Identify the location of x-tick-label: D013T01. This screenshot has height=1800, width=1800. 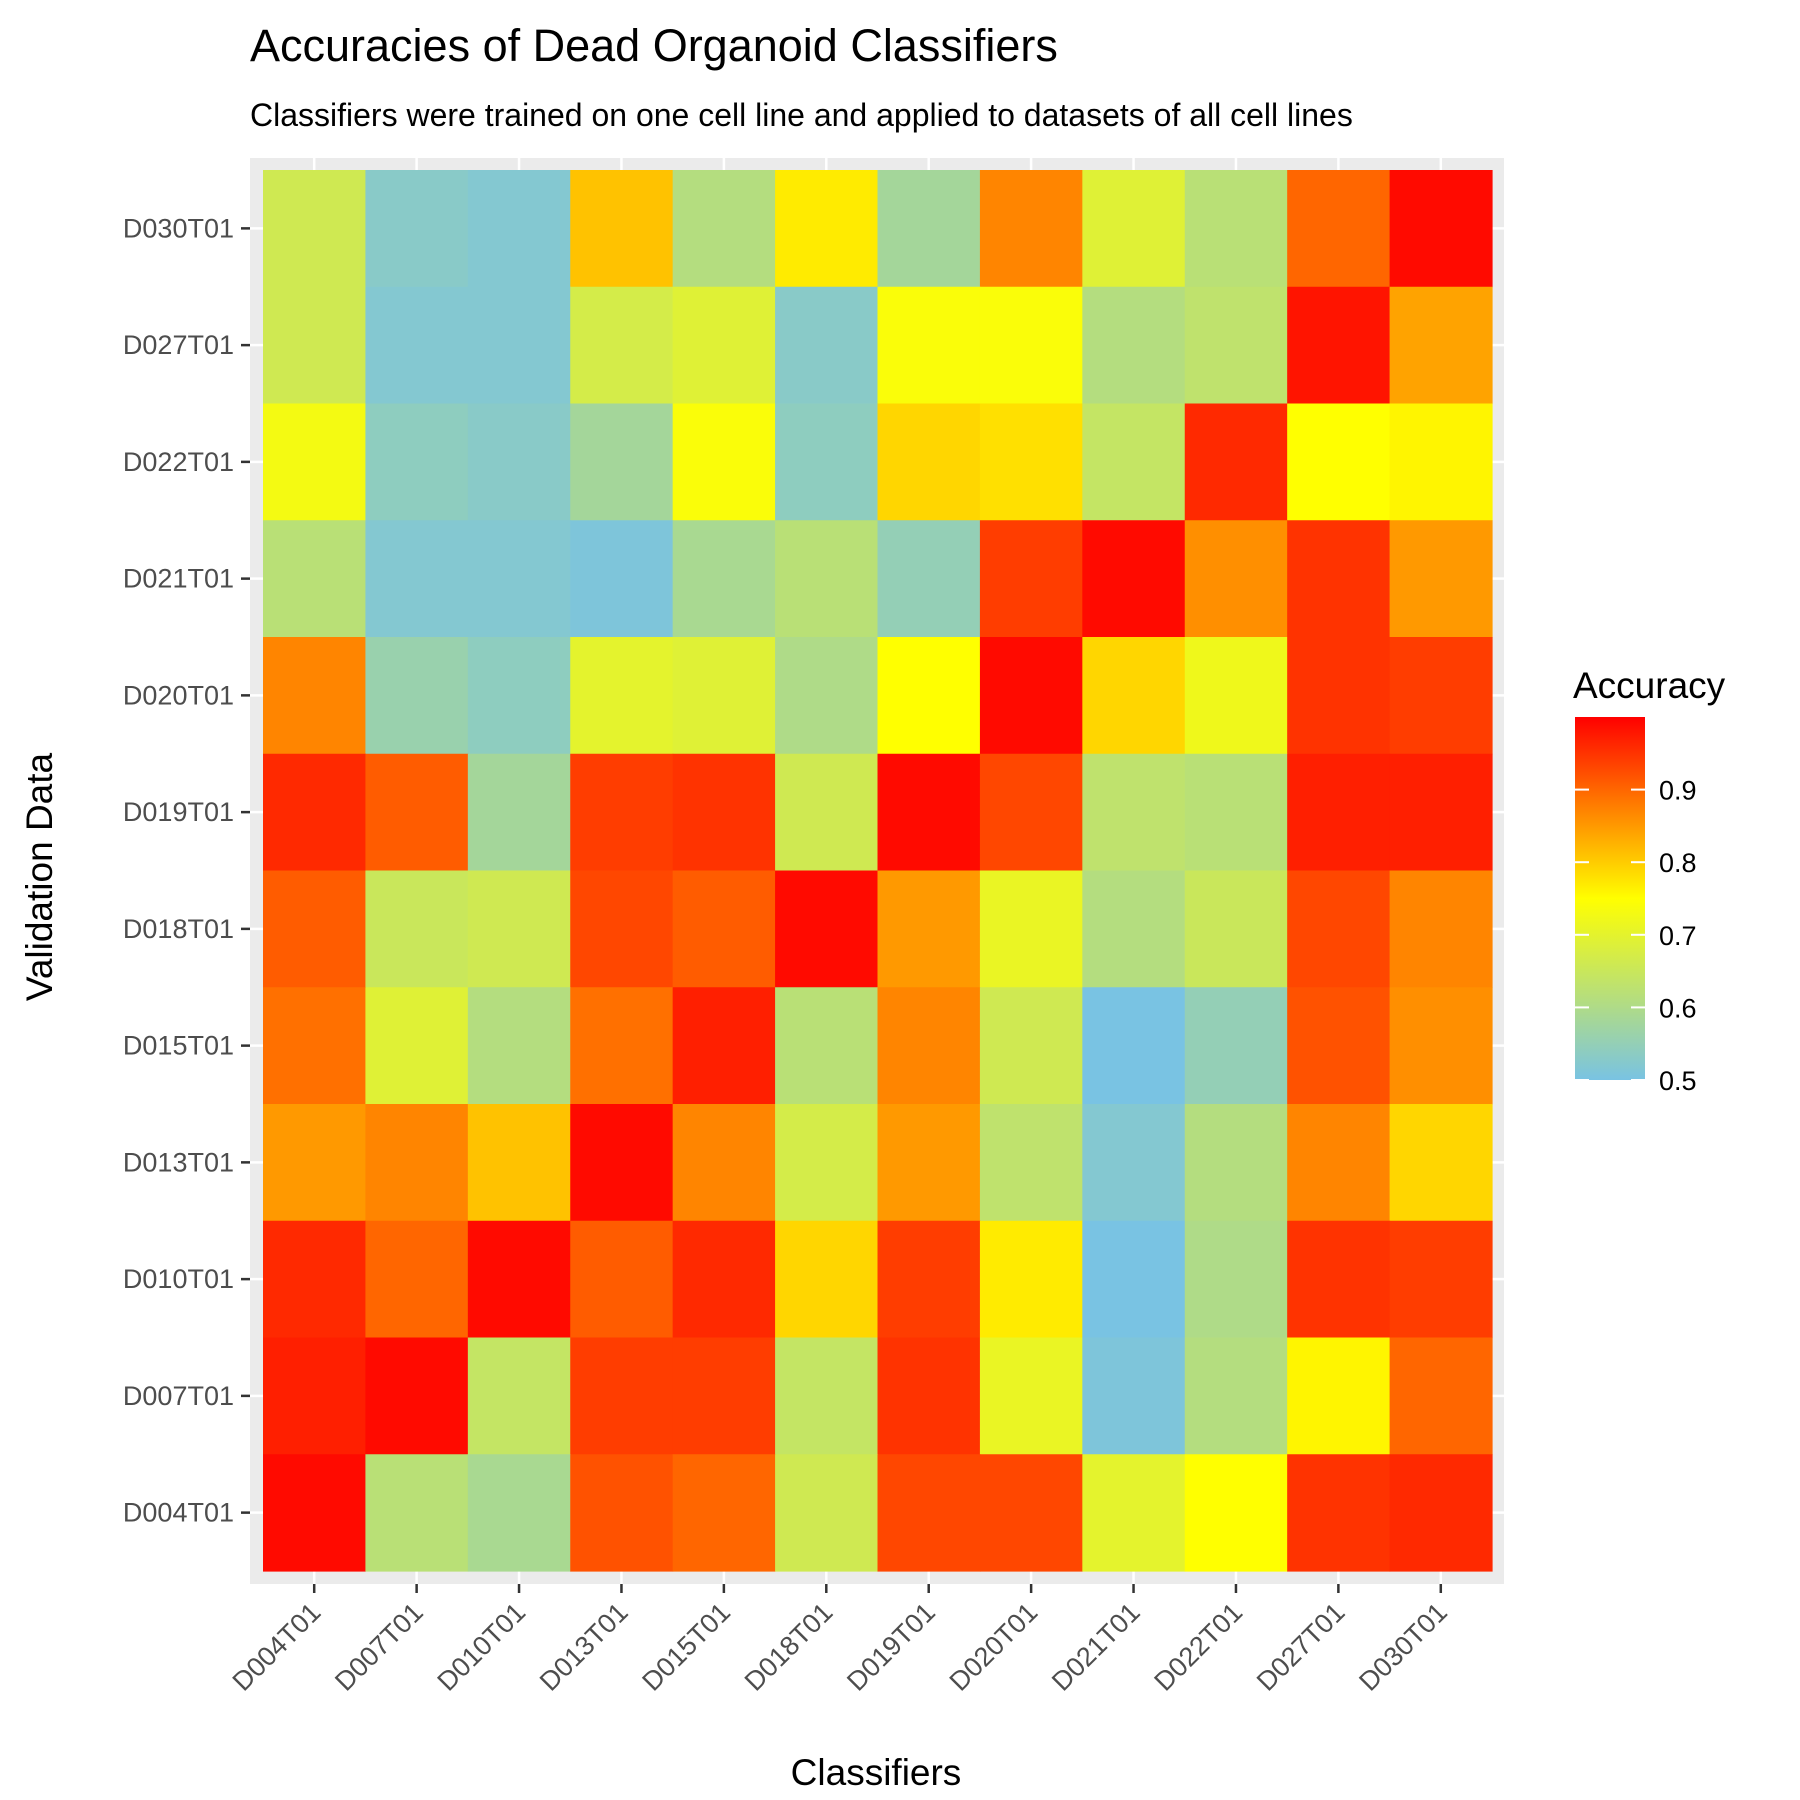
(584, 1647).